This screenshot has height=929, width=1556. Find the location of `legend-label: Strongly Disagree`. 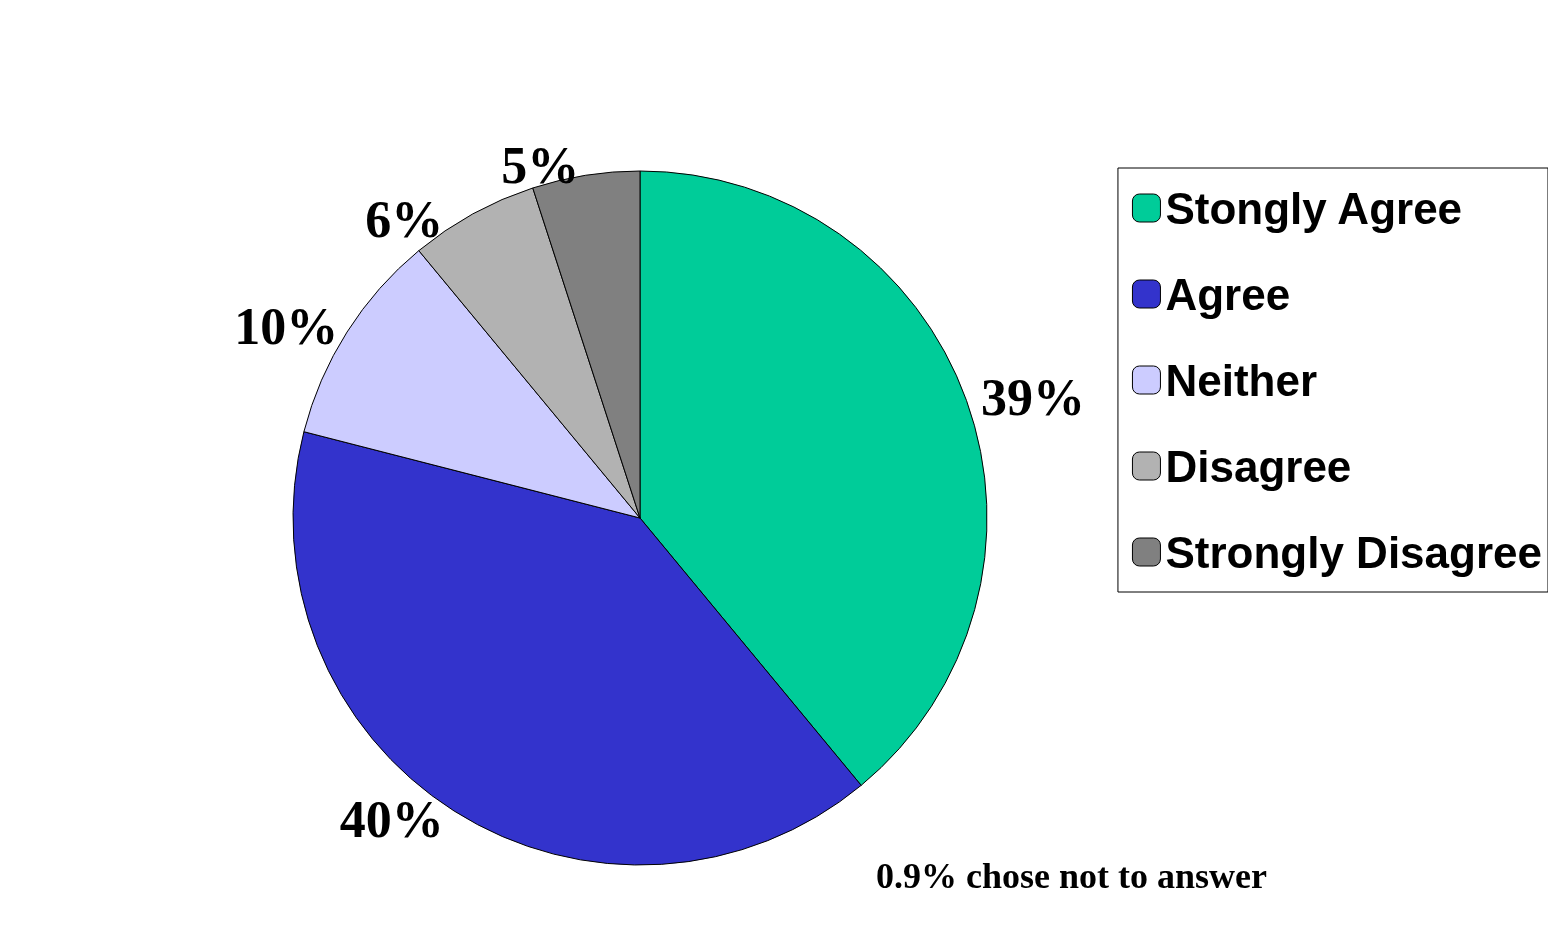

legend-label: Strongly Disagree is located at coordinates (1354, 552).